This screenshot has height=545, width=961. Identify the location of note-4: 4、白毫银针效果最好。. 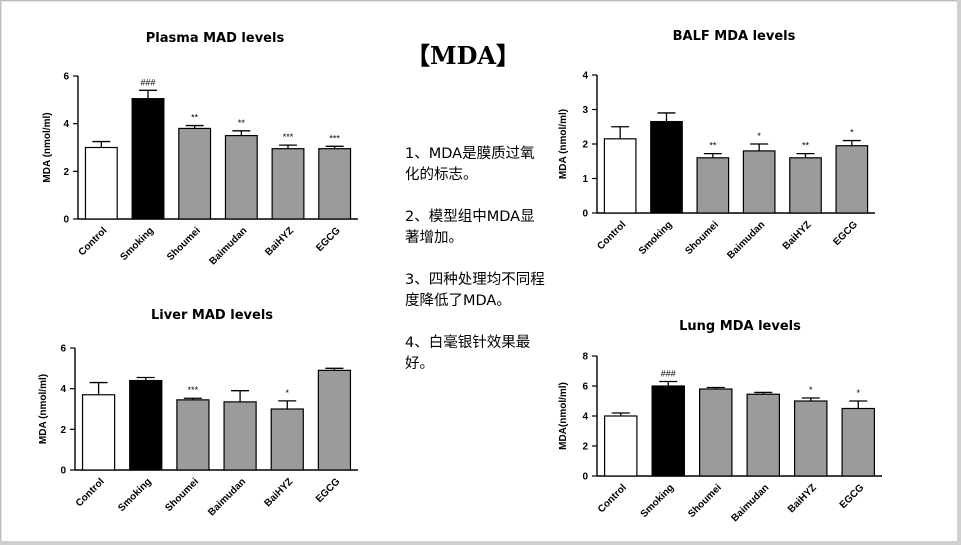
(468, 353).